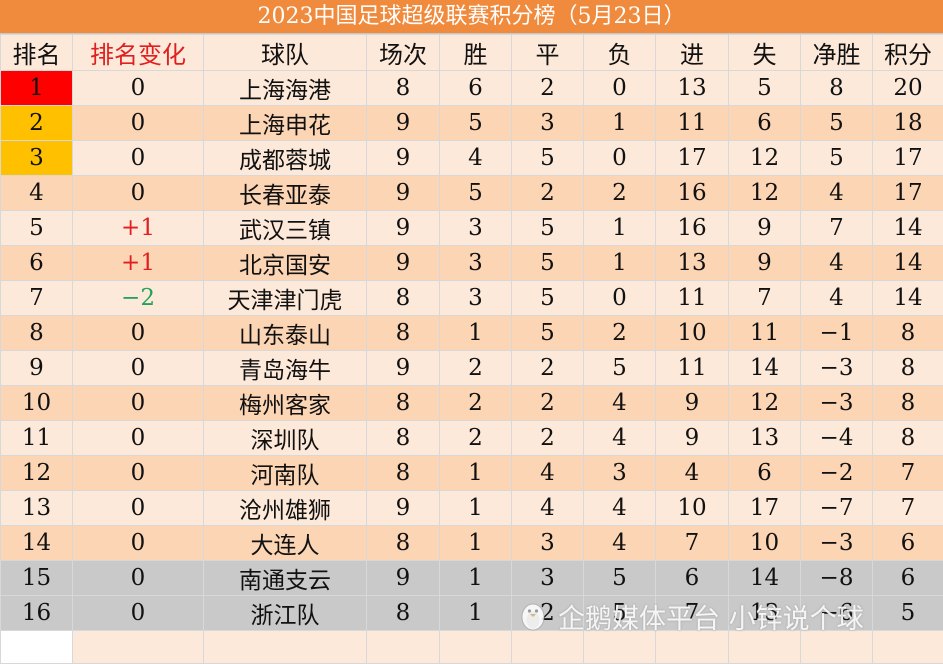 The height and width of the screenshot is (664, 943). What do you see at coordinates (285, 508) in the screenshot?
I see `team-cell: 沧州雄狮` at bounding box center [285, 508].